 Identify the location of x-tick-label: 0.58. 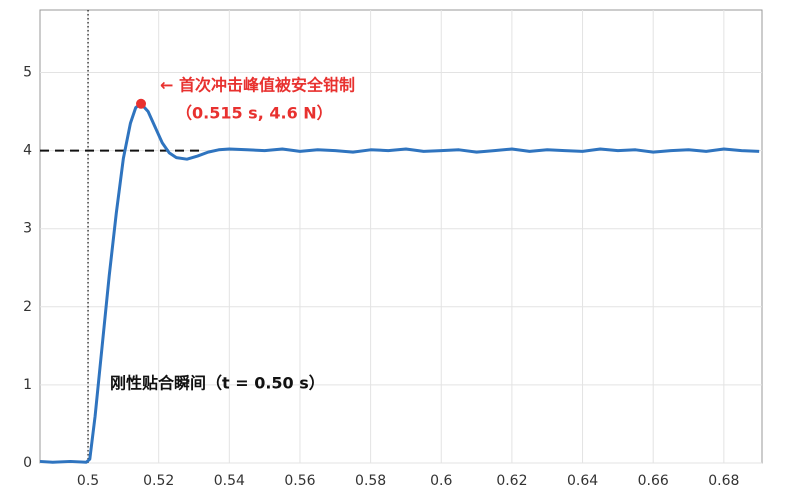
(370, 481).